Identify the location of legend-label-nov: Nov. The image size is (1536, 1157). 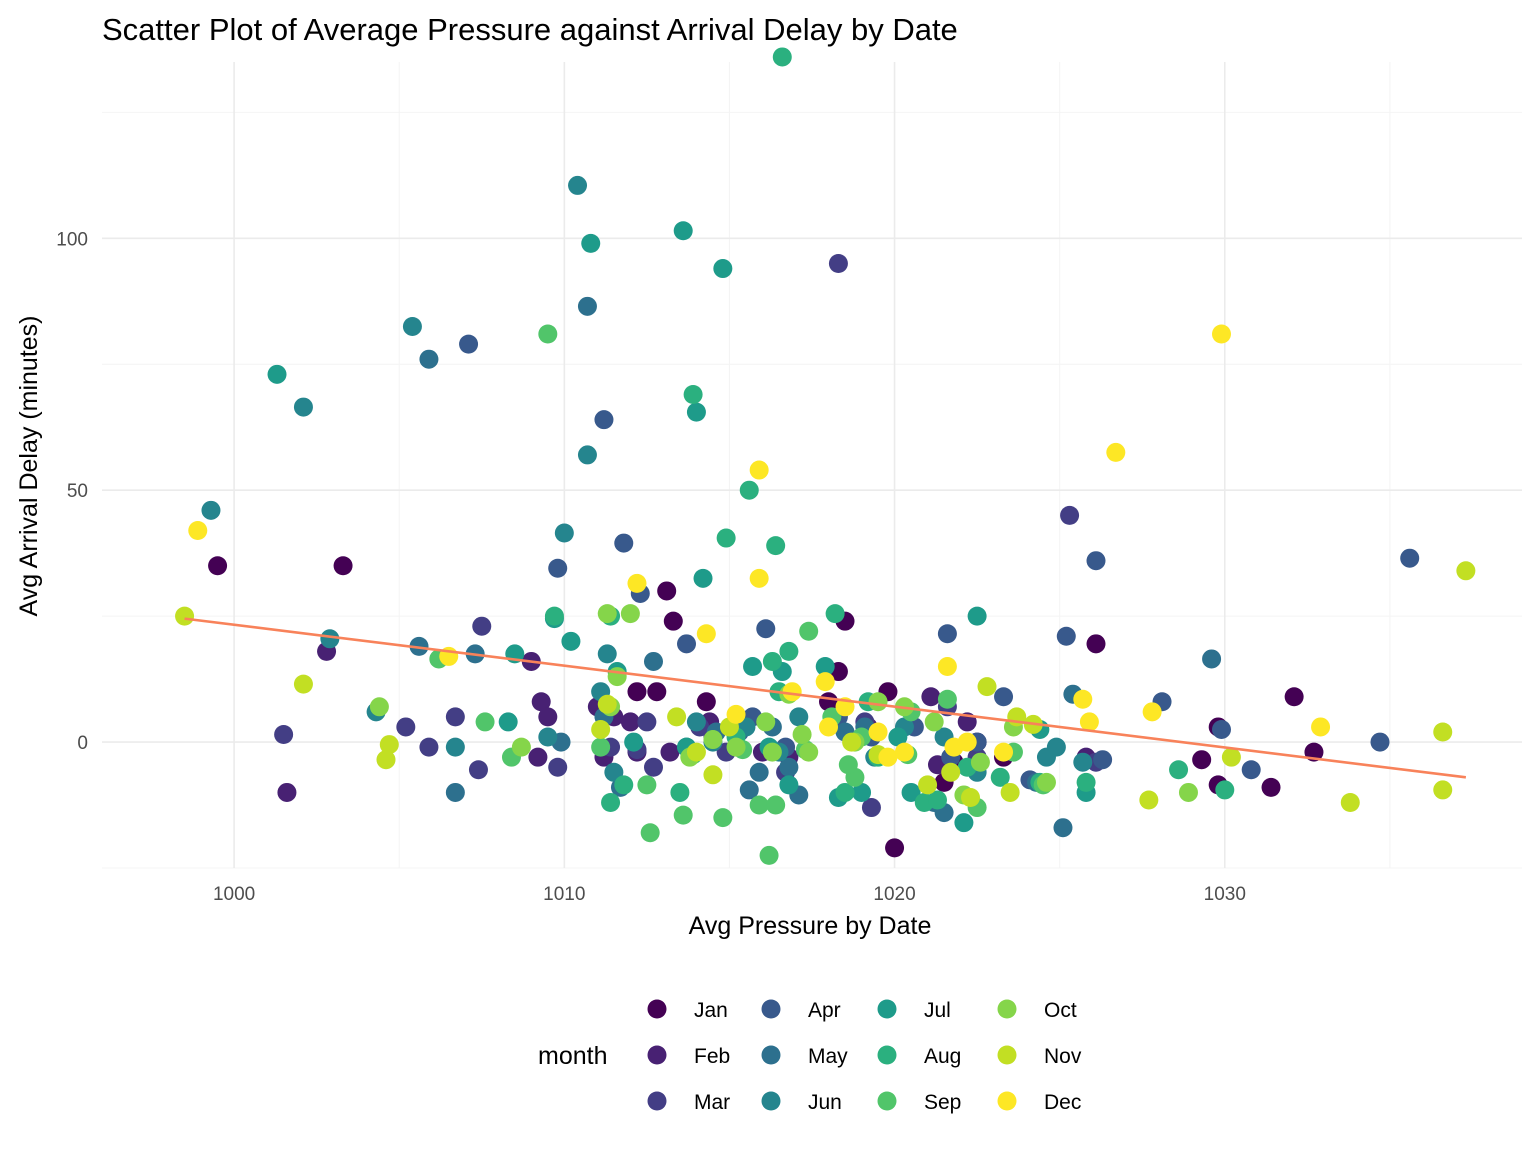
(1063, 1056).